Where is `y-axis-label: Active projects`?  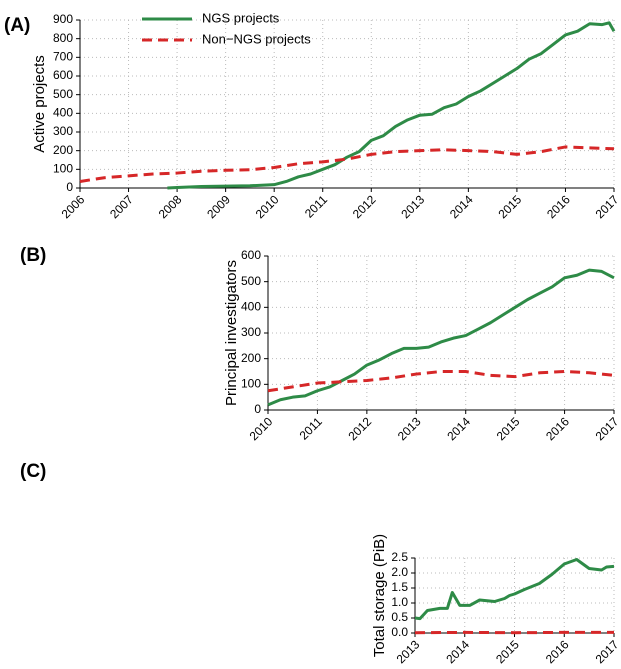
y-axis-label: Active projects is located at coordinates (39, 104).